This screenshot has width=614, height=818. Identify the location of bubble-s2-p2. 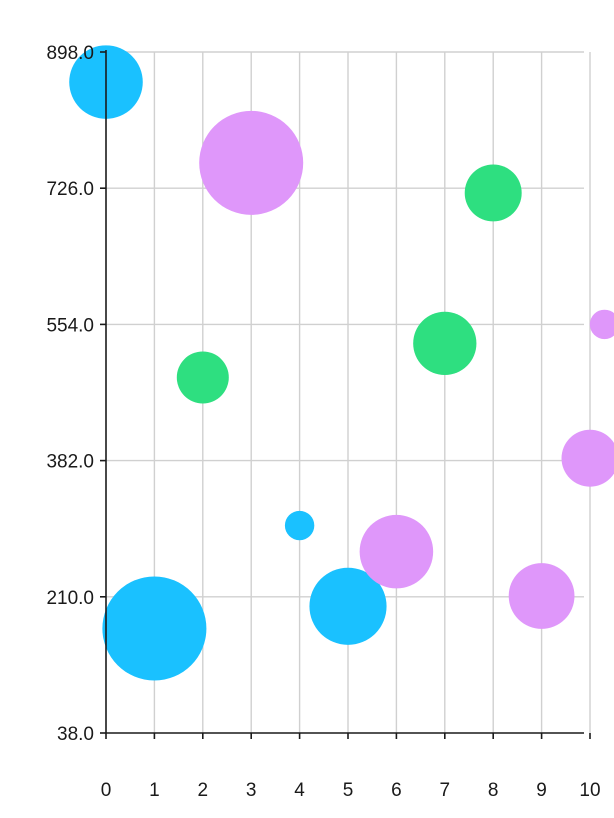
(493, 193).